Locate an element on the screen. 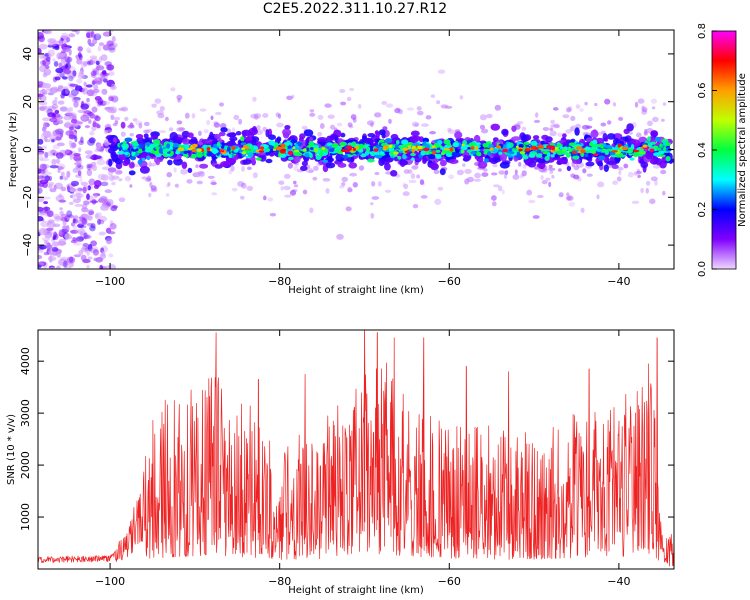 Image resolution: width=750 pixels, height=600 pixels. line-ylabel: SNR (10 * v/v) is located at coordinates (11, 449).